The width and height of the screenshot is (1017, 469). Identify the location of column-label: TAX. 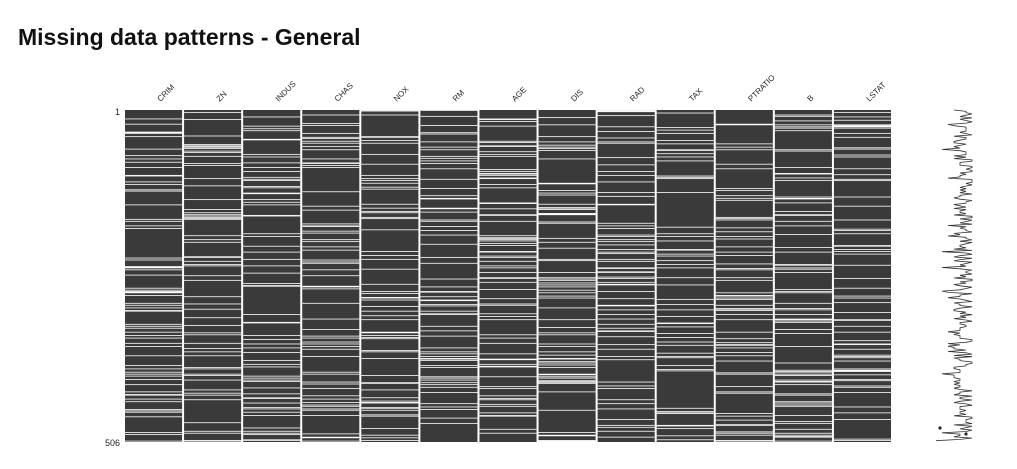
(695, 94).